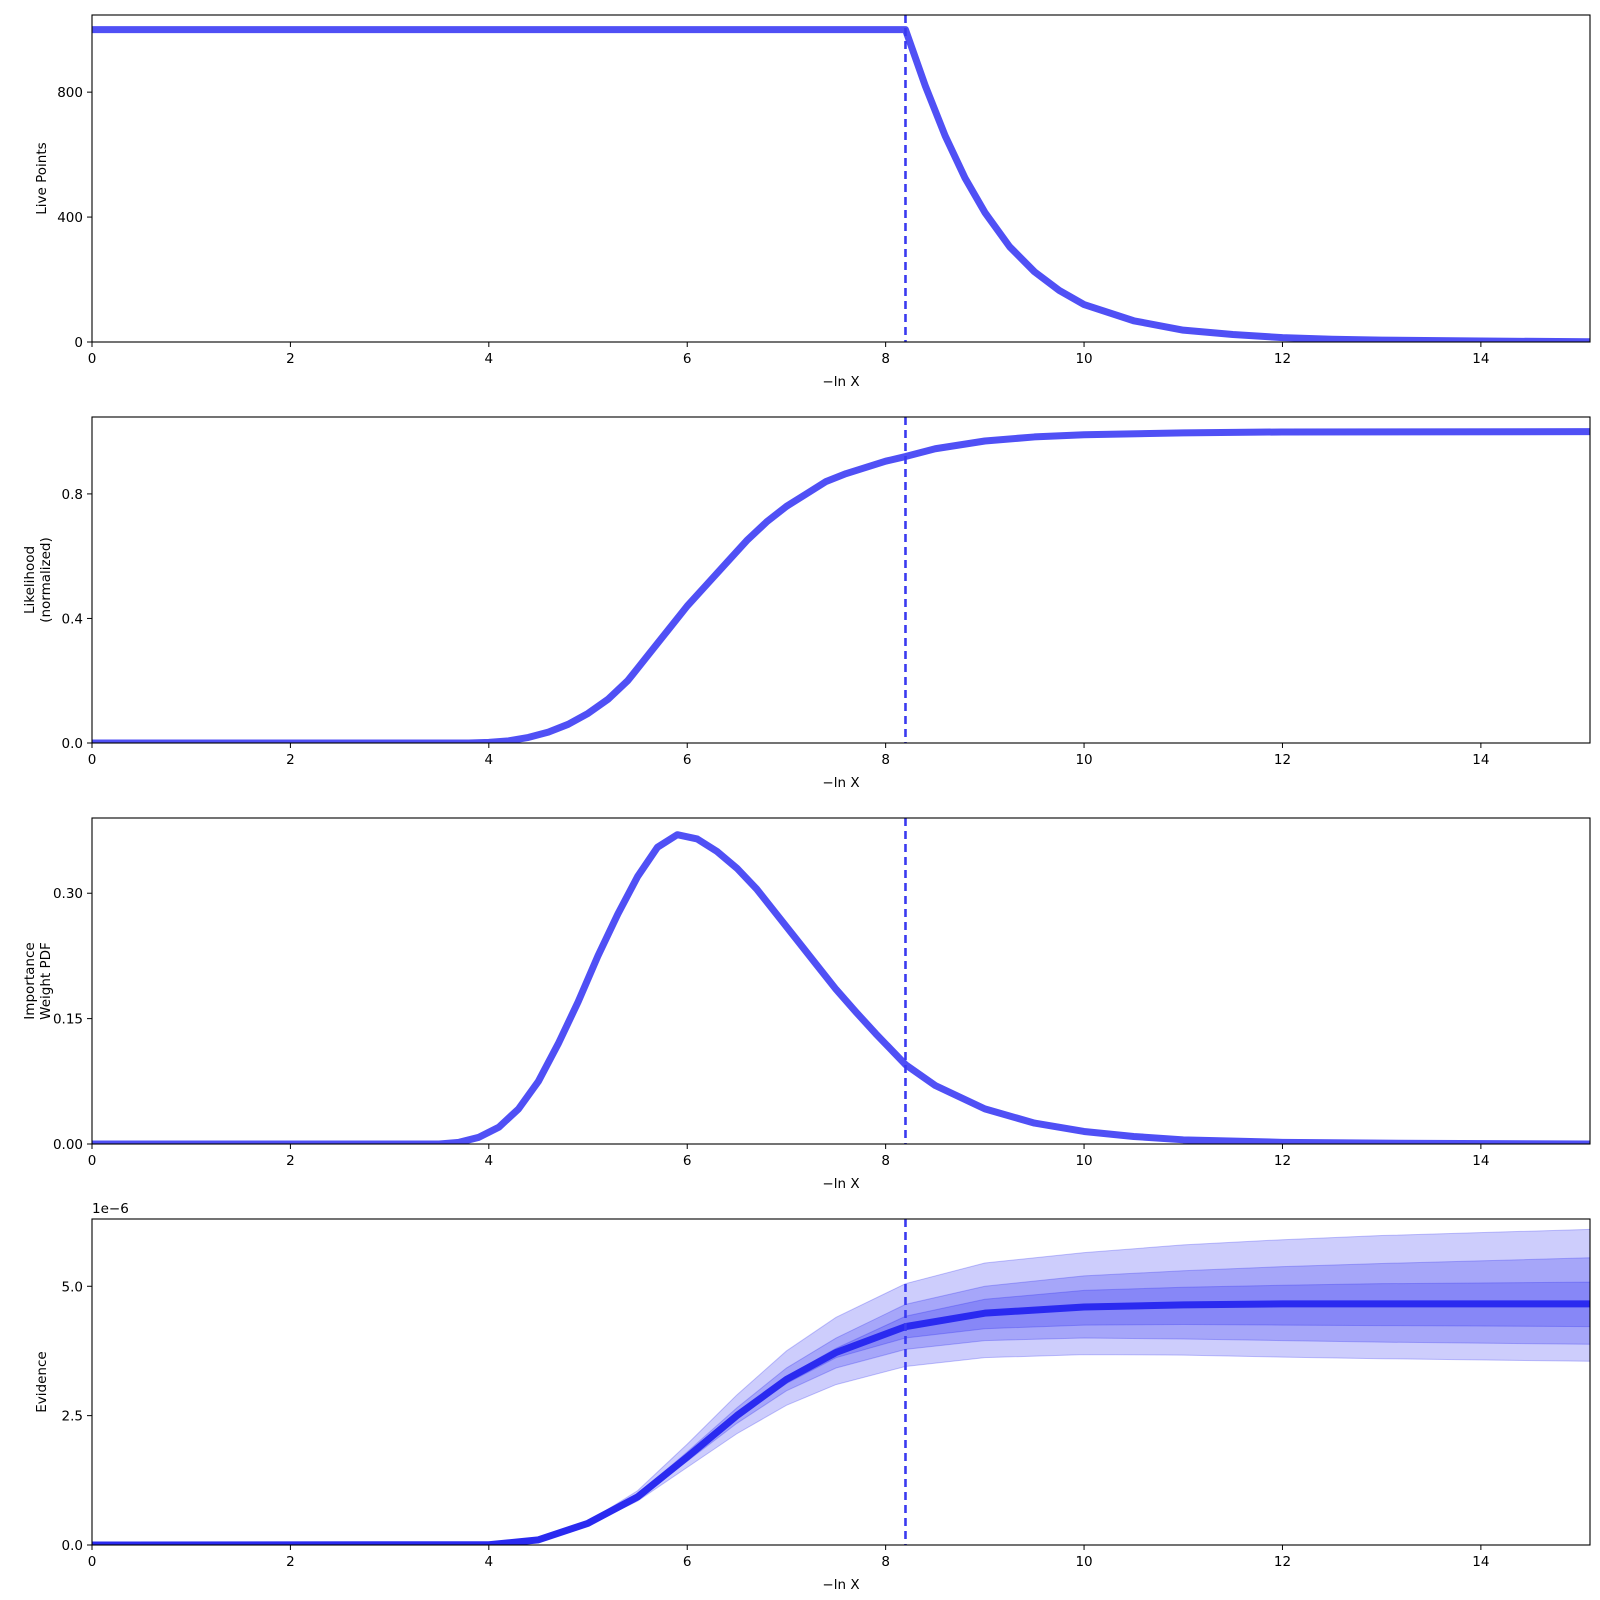 The width and height of the screenshot is (1600, 1600). Describe the element at coordinates (72, 1417) in the screenshot. I see `y-tick-label: 2.5` at that location.